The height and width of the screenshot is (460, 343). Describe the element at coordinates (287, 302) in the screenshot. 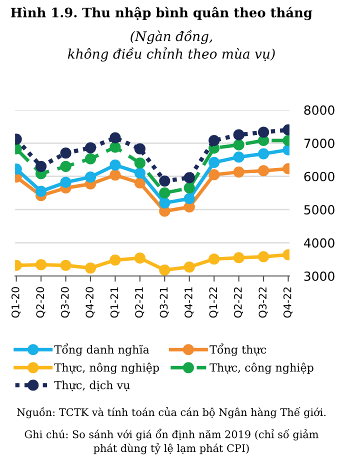

I see `x-tick-label: Q4-22` at that location.